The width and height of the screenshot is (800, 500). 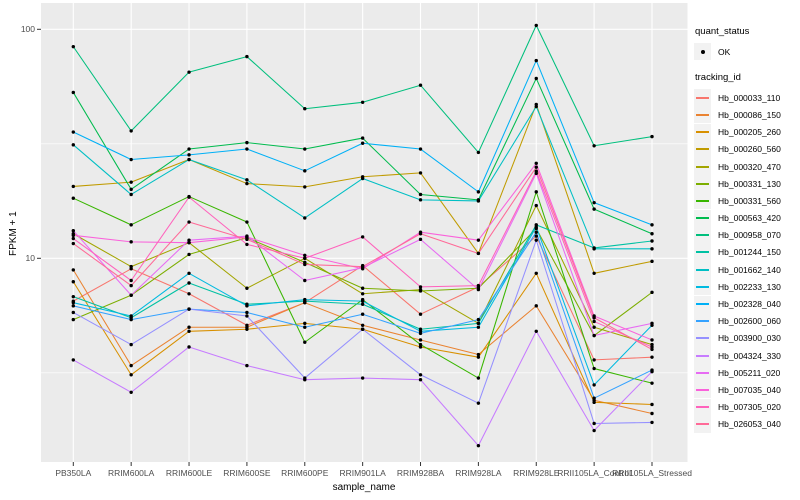 I want to click on legend-item-label: Hb_001244_150, so click(x=749, y=252).